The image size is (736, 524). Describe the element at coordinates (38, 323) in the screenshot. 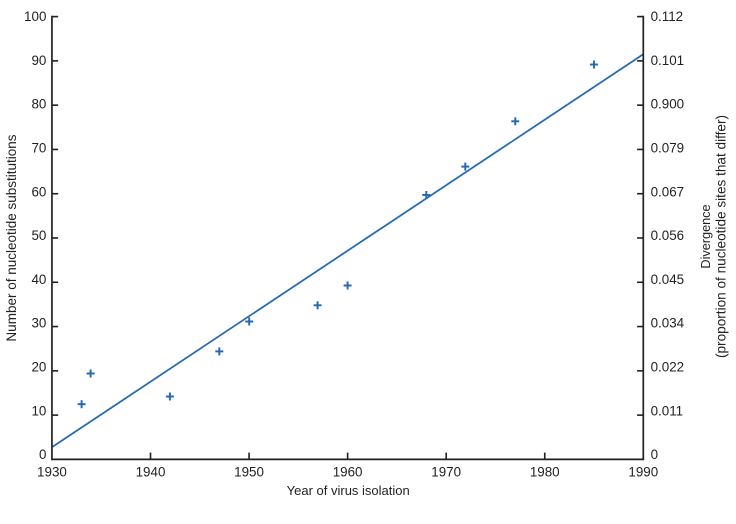

I see `svg-text: 30` at that location.